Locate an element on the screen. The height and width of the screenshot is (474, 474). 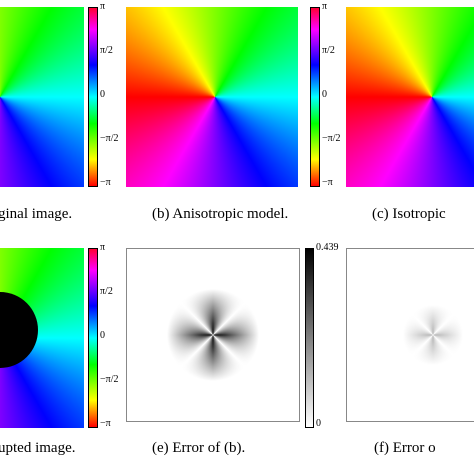
image-f is located at coordinates (410, 335).